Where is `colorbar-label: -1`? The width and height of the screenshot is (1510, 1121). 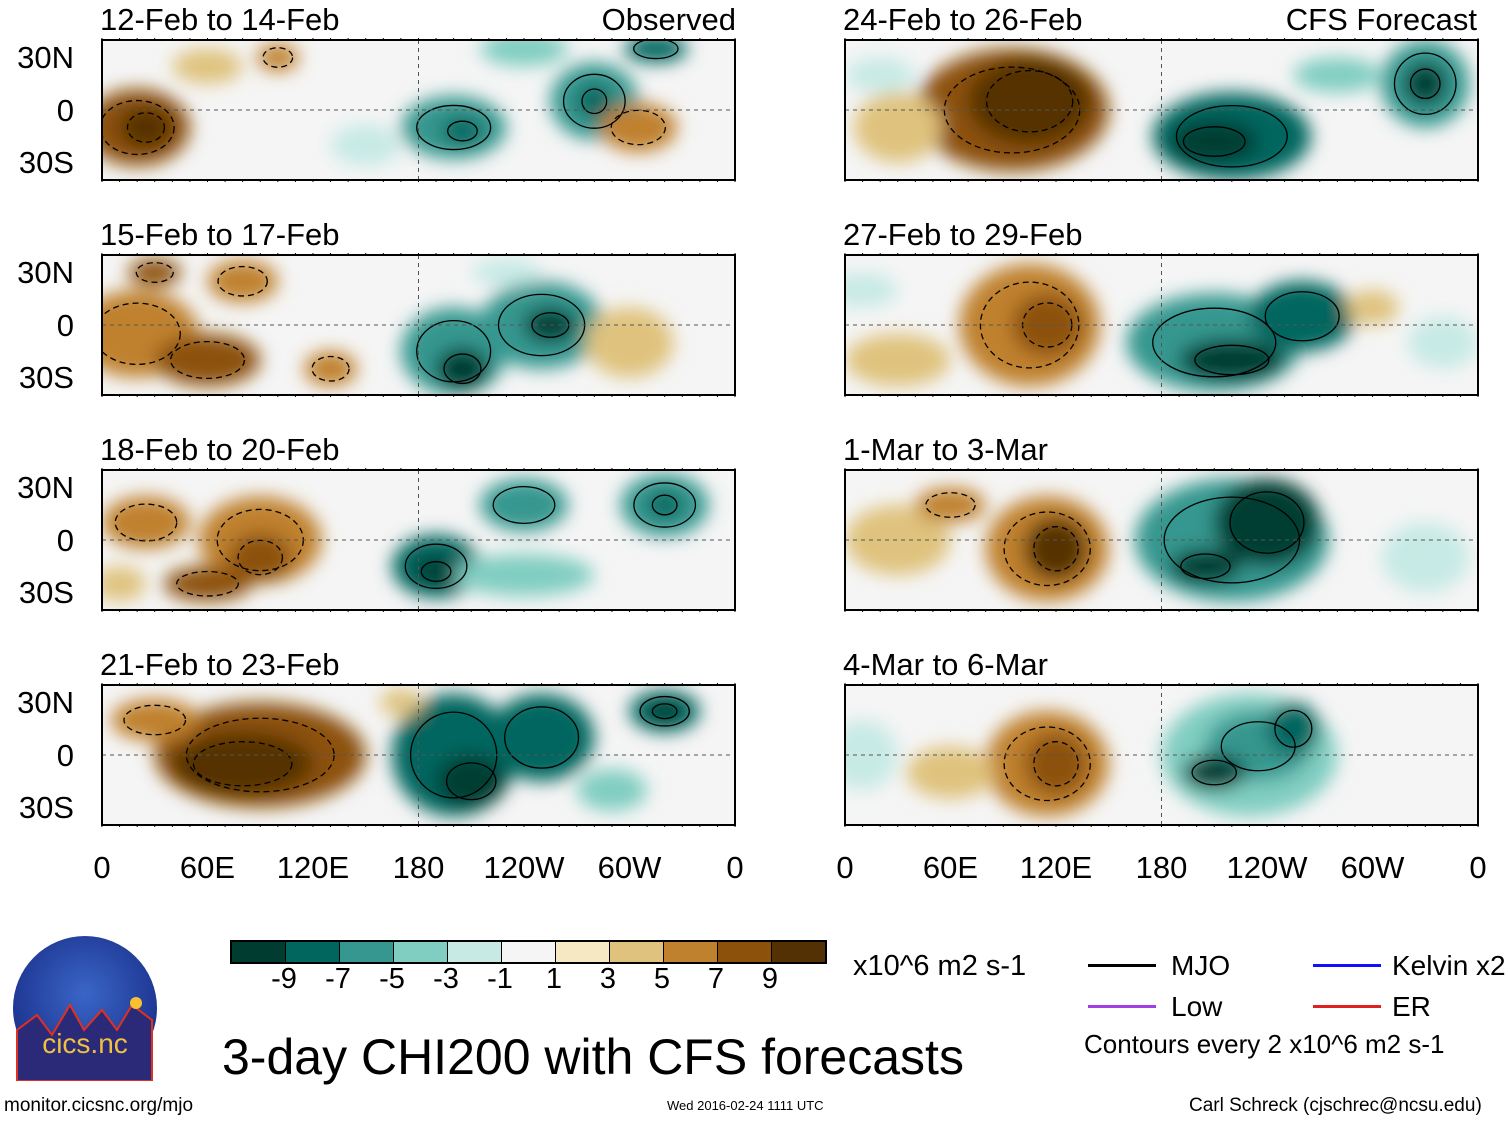 colorbar-label: -1 is located at coordinates (500, 979).